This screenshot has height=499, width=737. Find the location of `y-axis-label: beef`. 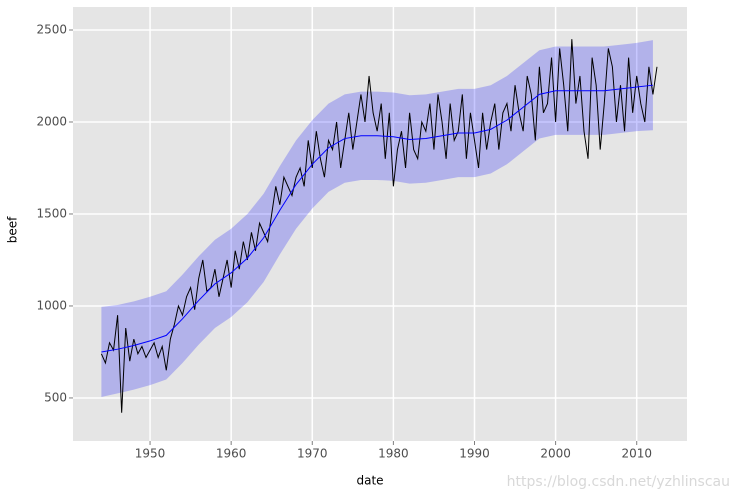

y-axis-label: beef is located at coordinates (13, 229).